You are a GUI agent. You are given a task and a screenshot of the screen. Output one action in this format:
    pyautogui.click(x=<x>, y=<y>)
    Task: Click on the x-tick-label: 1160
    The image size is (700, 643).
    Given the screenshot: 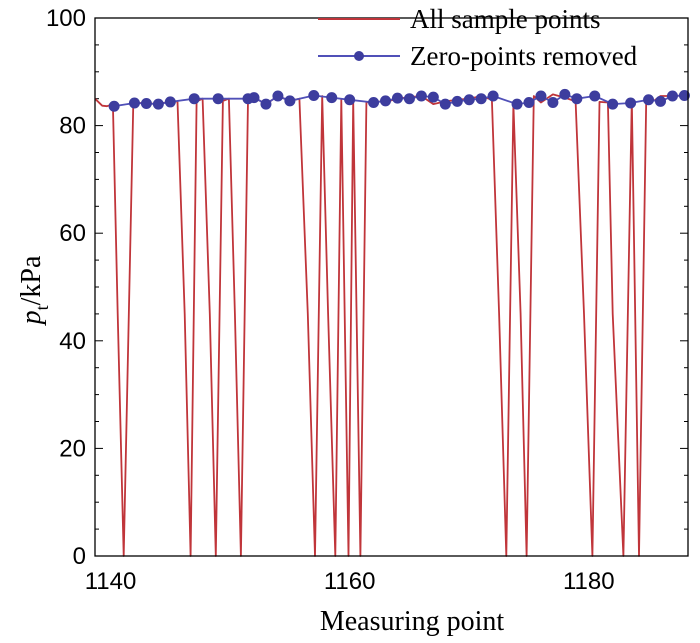 What is the action you would take?
    pyautogui.click(x=350, y=581)
    